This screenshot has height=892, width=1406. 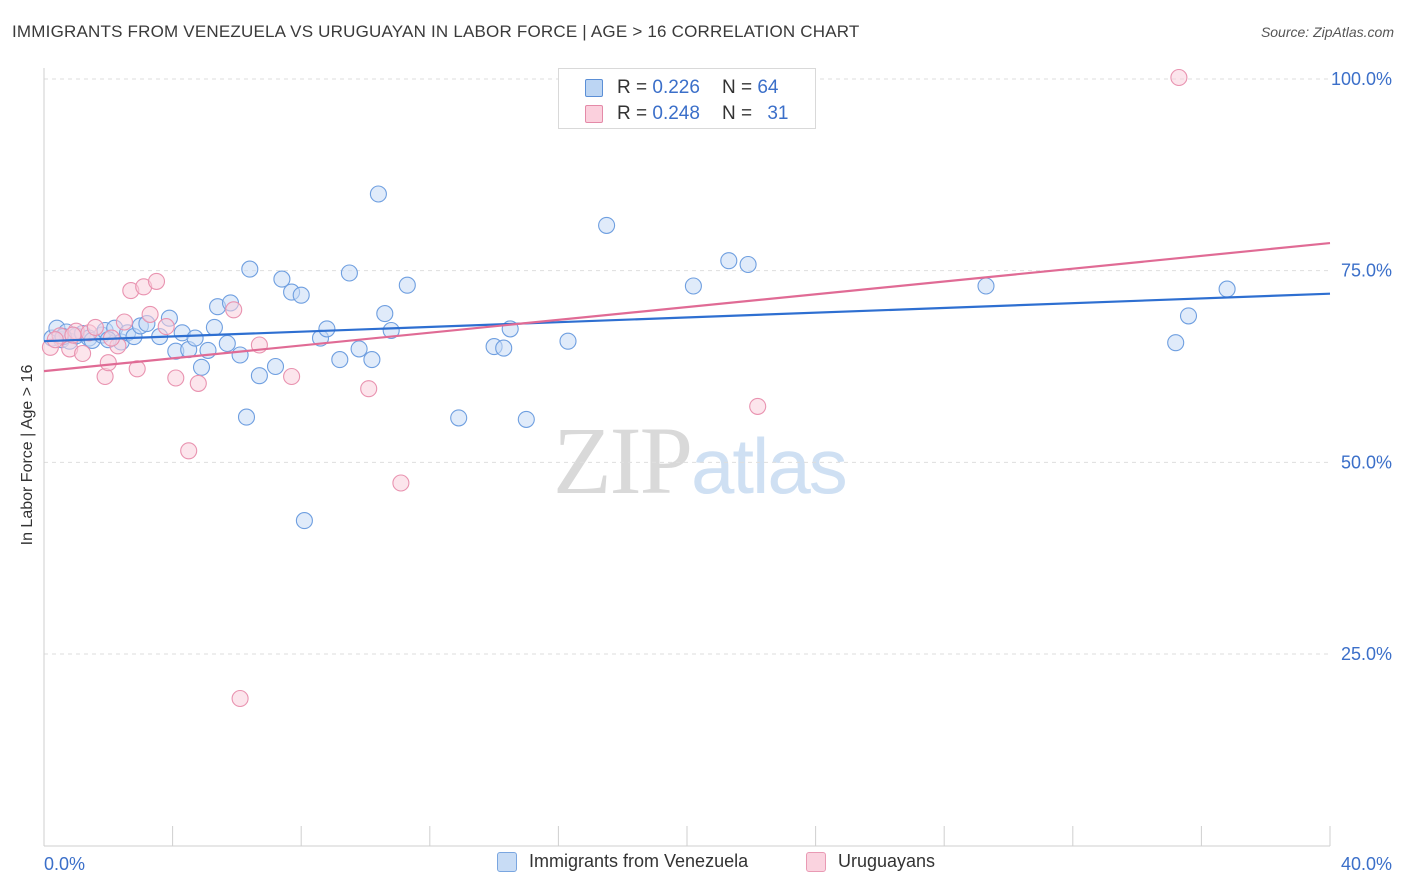 What do you see at coordinates (768, 87) in the screenshot?
I see `stats-n-value: 64` at bounding box center [768, 87].